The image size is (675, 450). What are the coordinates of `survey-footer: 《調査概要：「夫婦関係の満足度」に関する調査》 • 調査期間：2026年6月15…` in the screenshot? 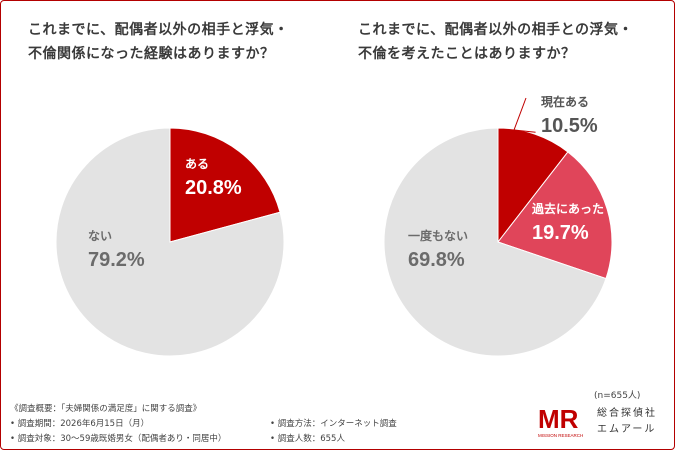 It's located at (203, 424).